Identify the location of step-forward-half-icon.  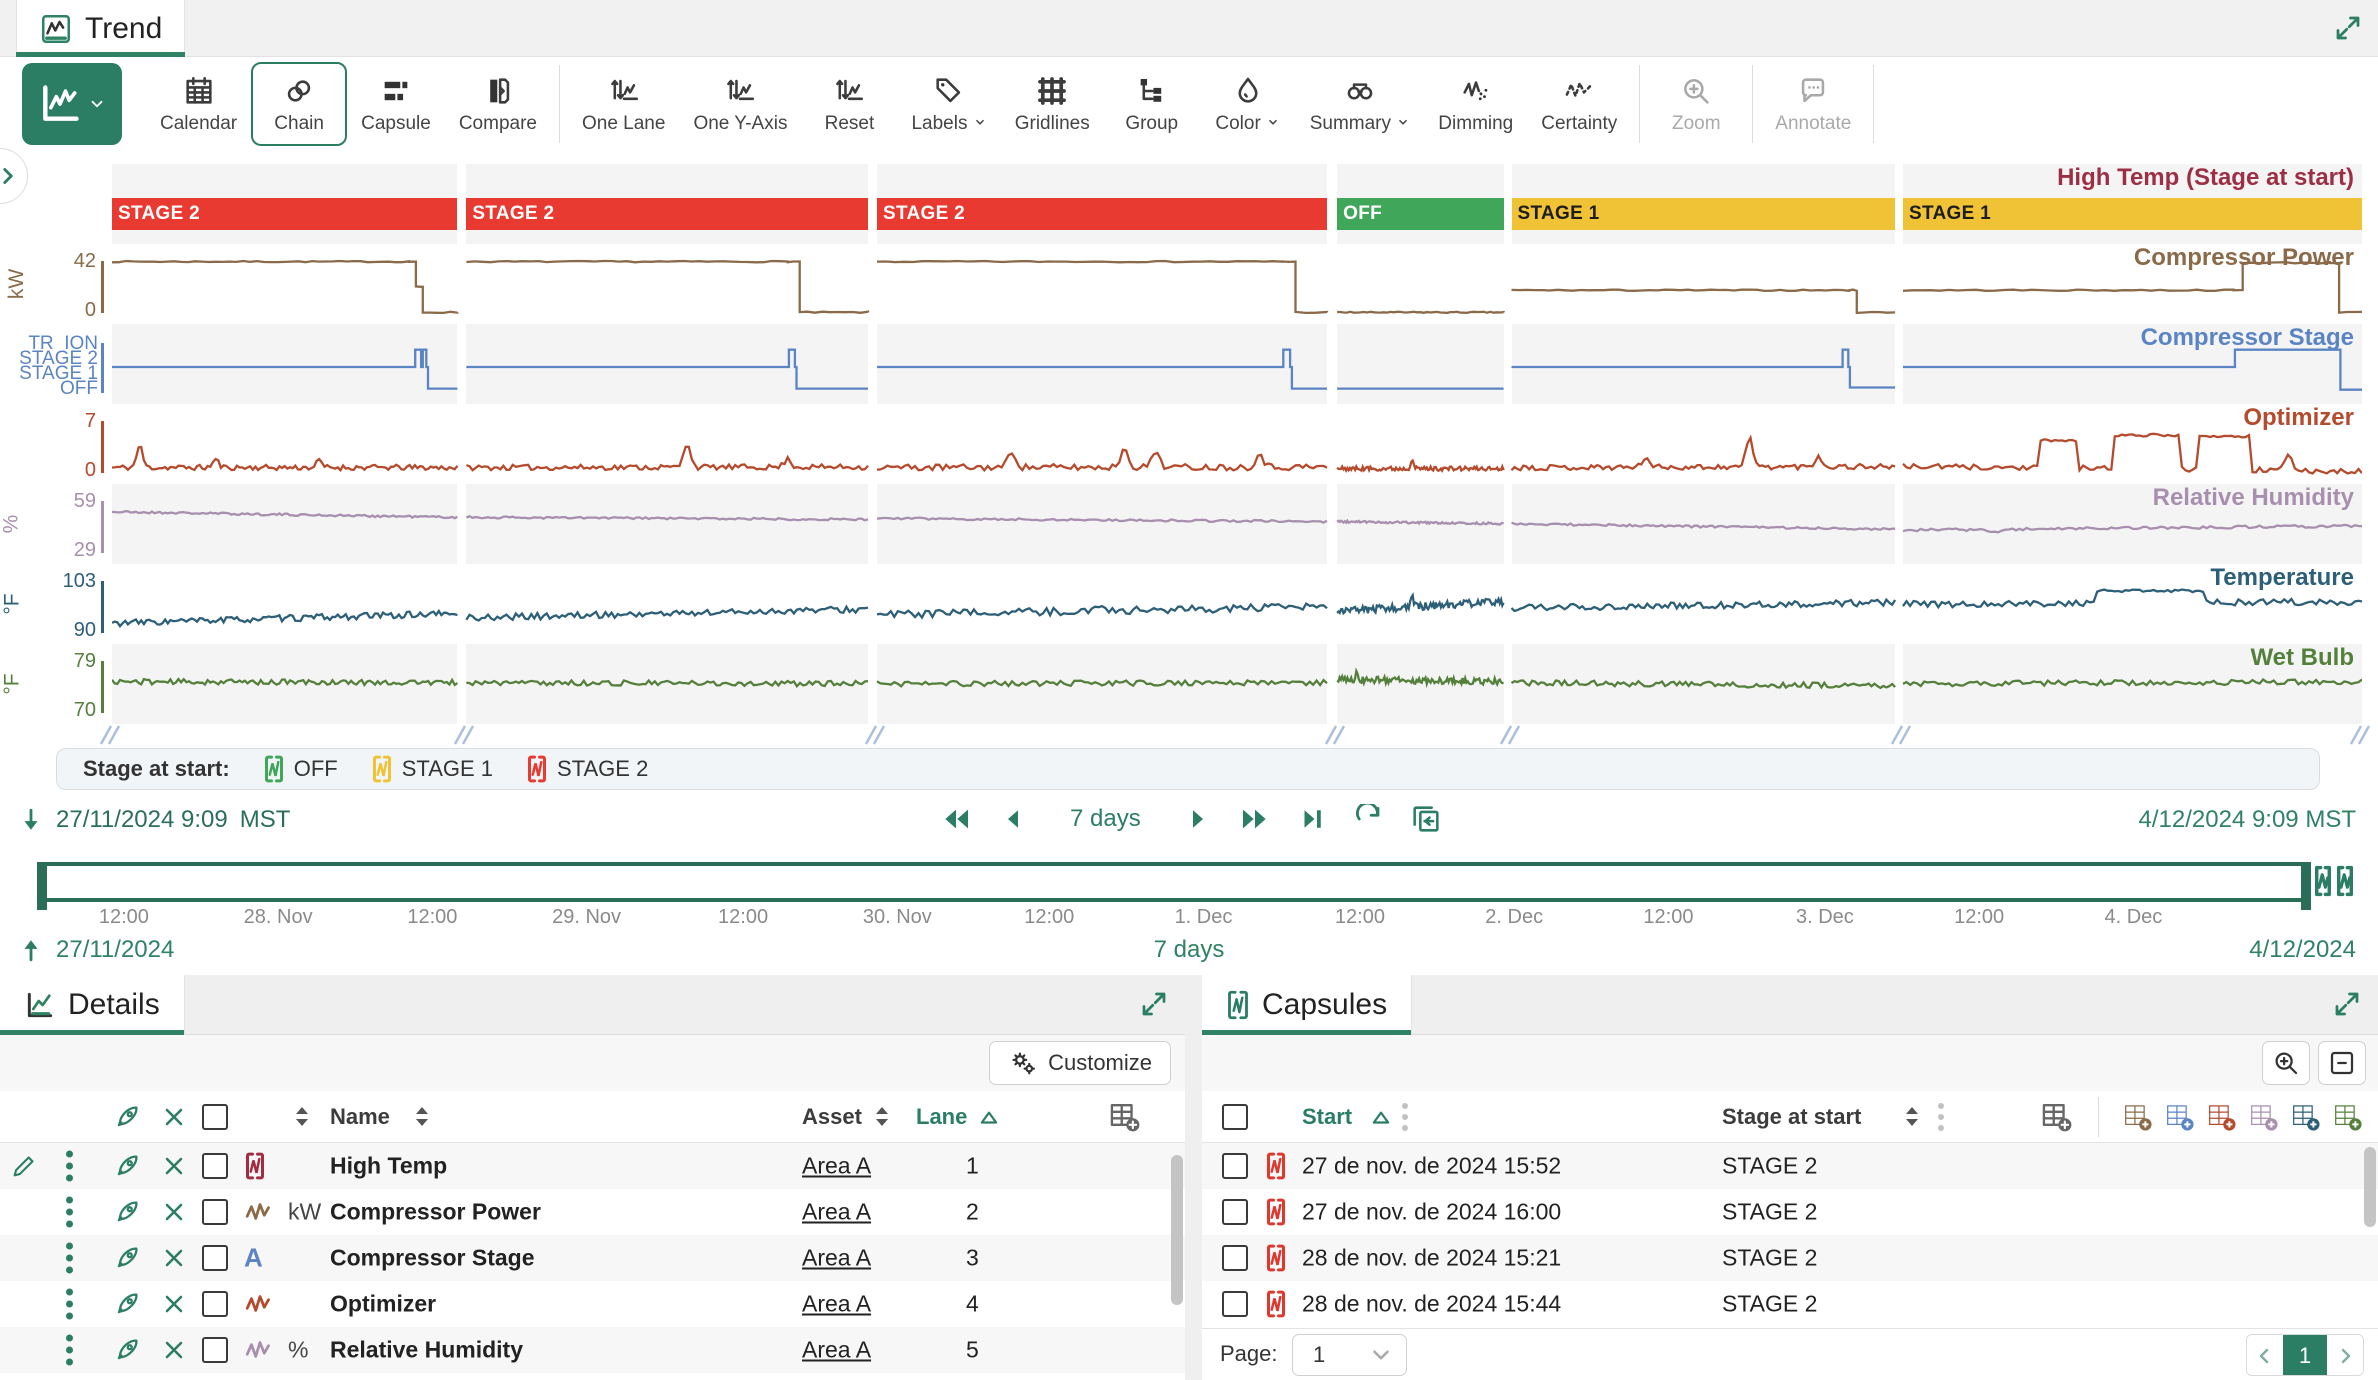
(1255, 819).